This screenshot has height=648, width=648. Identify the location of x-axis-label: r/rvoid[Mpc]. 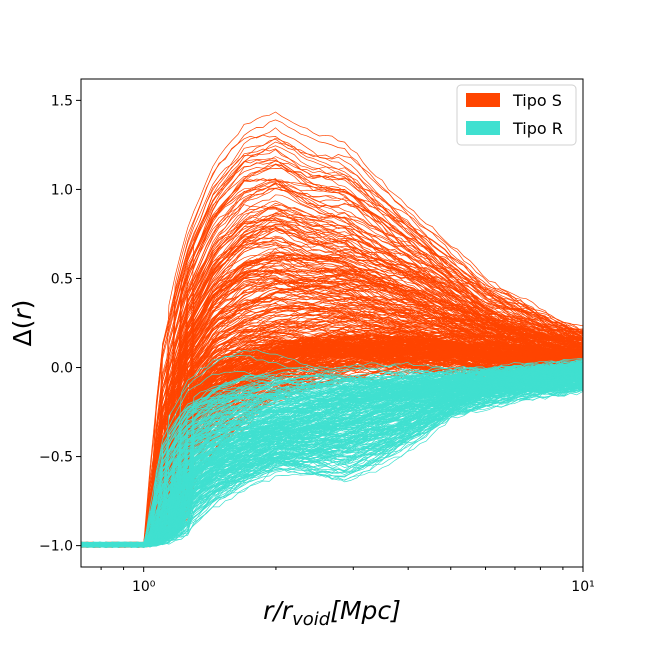
(332, 613).